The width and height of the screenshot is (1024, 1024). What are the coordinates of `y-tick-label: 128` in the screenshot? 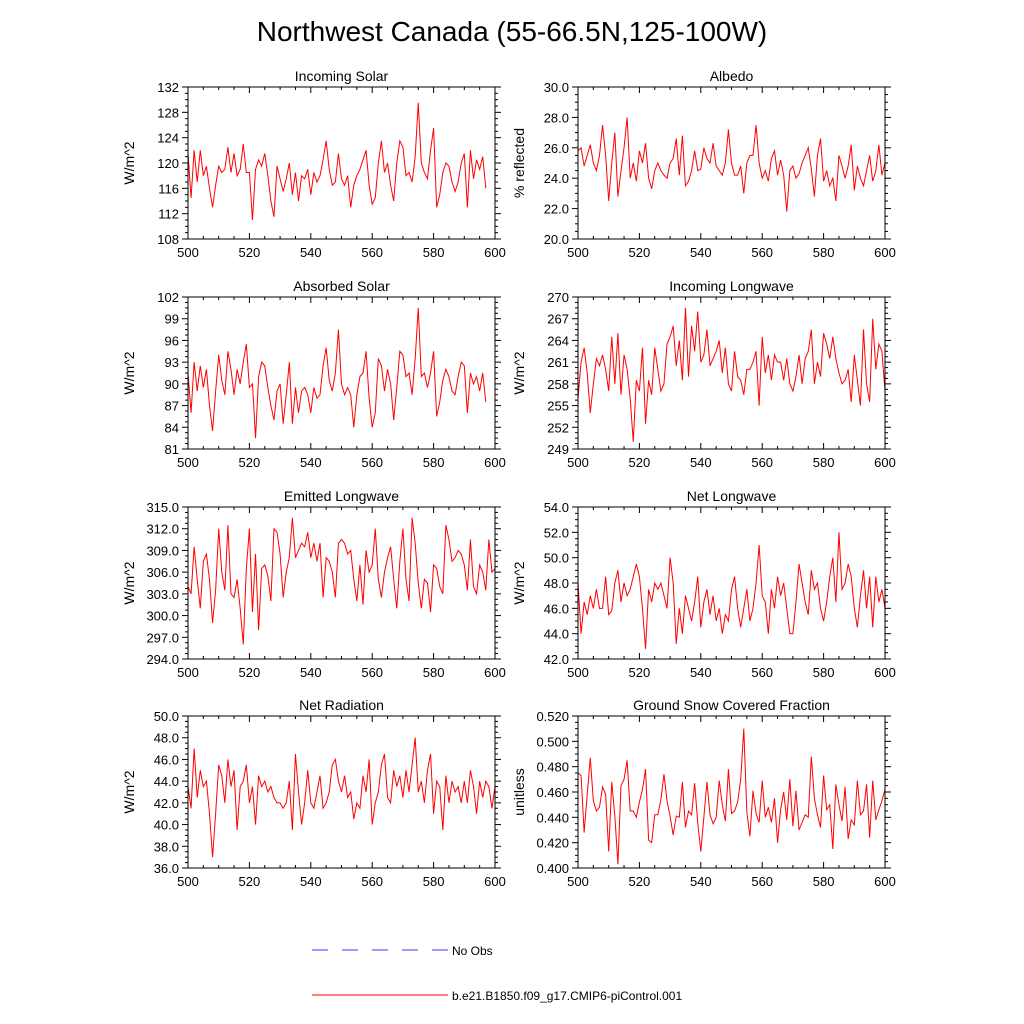 It's located at (168, 112).